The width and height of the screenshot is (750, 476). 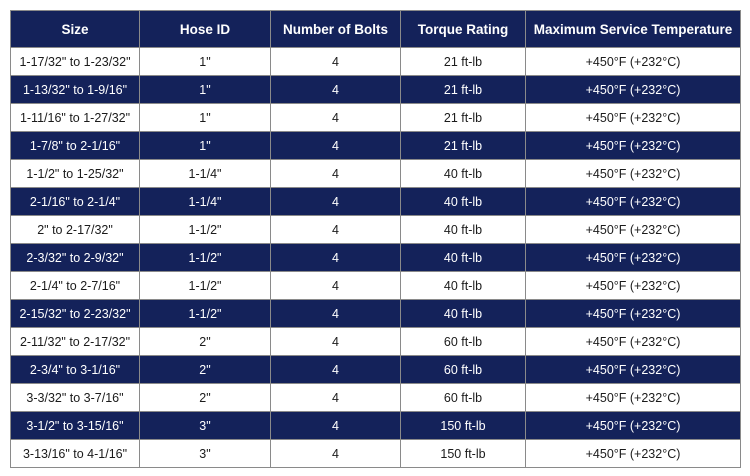 I want to click on cell-size: 2" to 2-17/32", so click(x=75, y=229).